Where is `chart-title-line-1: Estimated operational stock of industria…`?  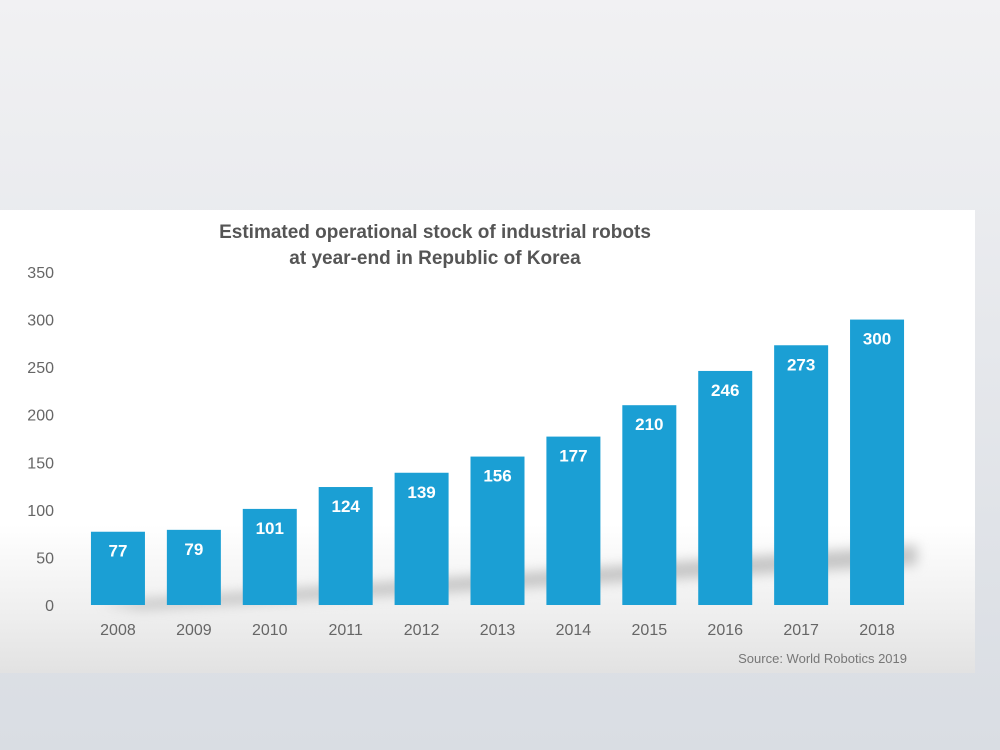 chart-title-line-1: Estimated operational stock of industria… is located at coordinates (435, 232).